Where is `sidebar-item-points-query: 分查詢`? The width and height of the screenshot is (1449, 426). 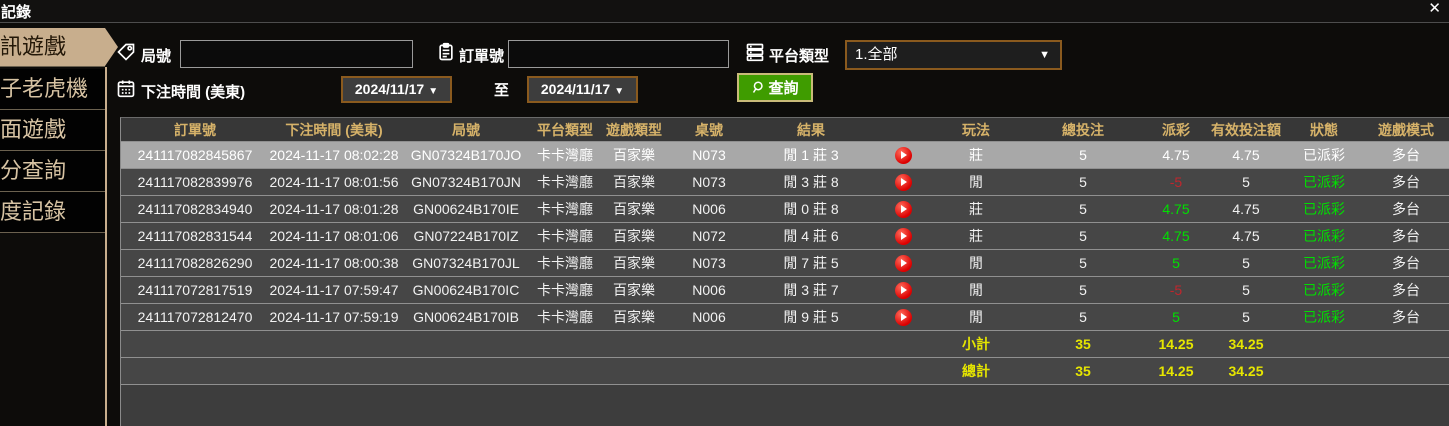 sidebar-item-points-query: 分查詢 is located at coordinates (52, 171).